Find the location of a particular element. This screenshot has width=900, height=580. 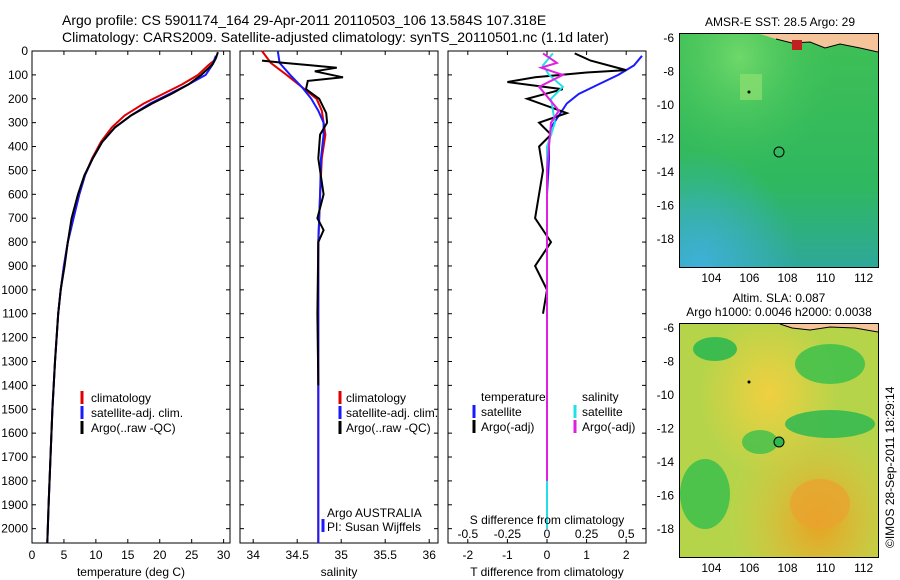

x-tick-label: 25 is located at coordinates (192, 555).